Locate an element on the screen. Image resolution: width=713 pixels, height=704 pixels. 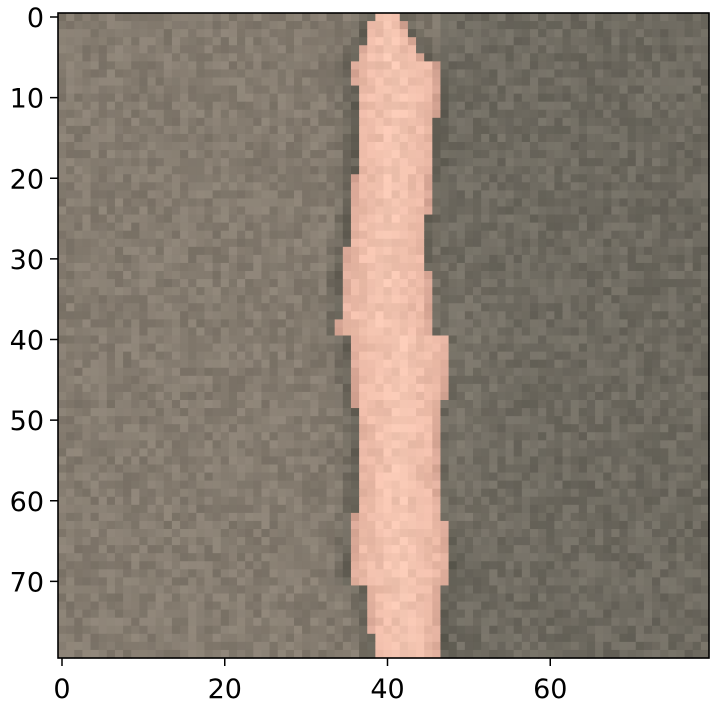
y-tick-label: 30 is located at coordinates (27, 260).